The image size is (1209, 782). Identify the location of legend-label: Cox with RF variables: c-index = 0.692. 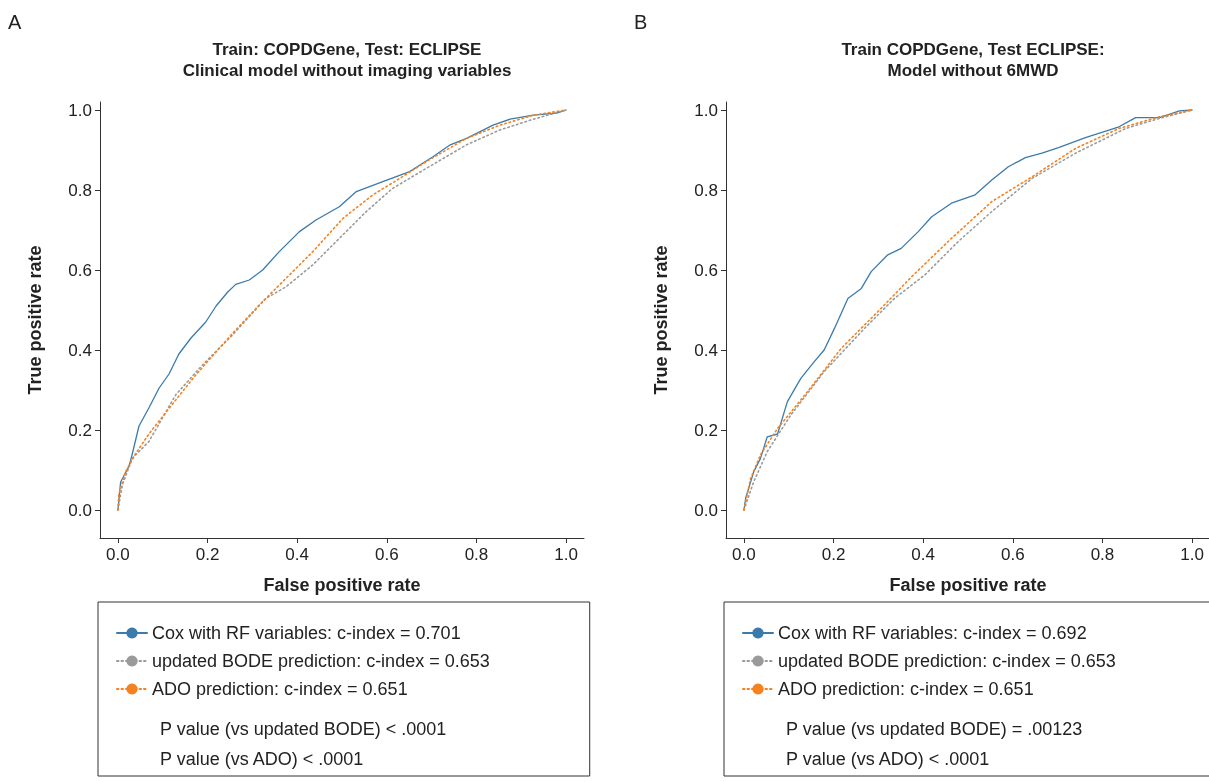
(932, 633).